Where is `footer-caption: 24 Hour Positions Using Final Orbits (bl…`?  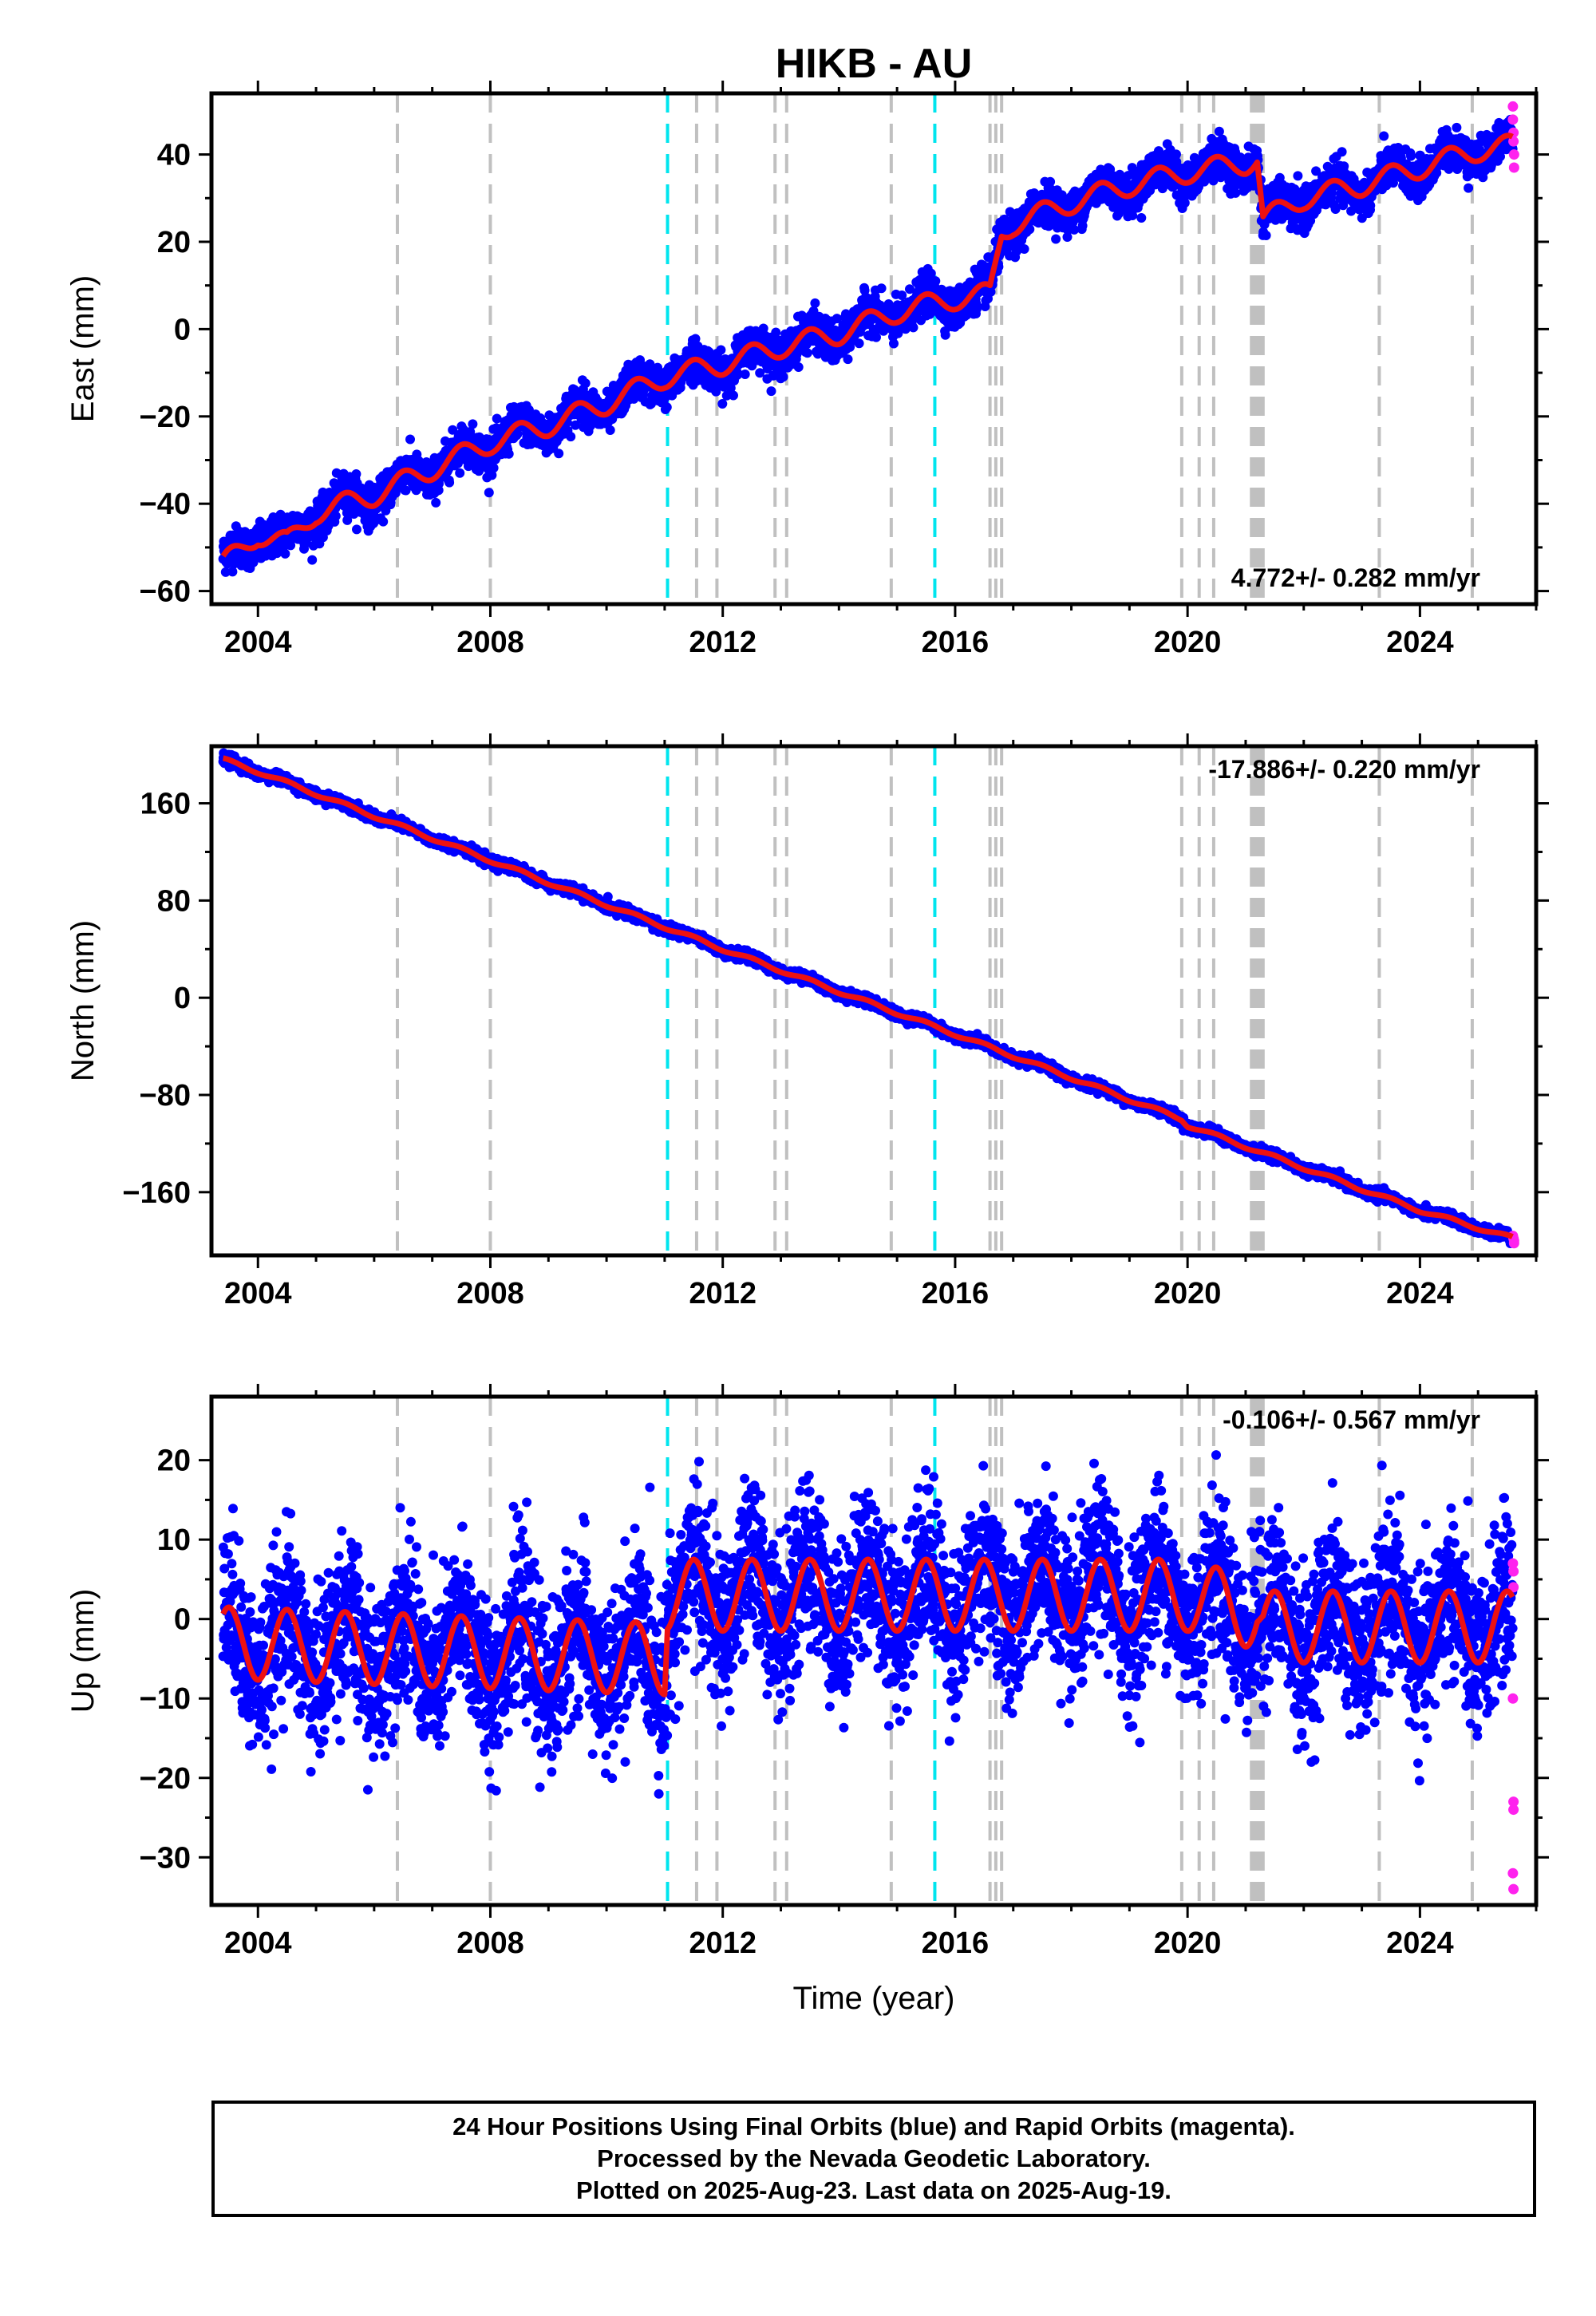
footer-caption: 24 Hour Positions Using Final Orbits (bl… is located at coordinates (873, 2159).